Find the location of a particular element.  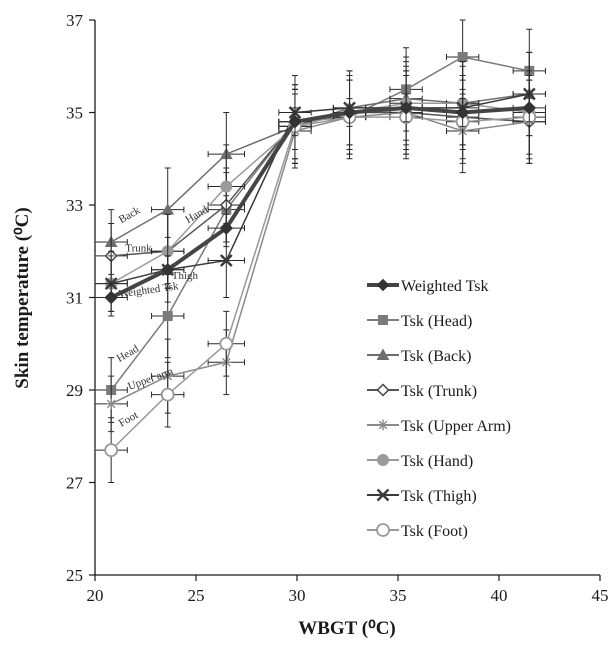

y-tick-label: 31 is located at coordinates (74, 298).